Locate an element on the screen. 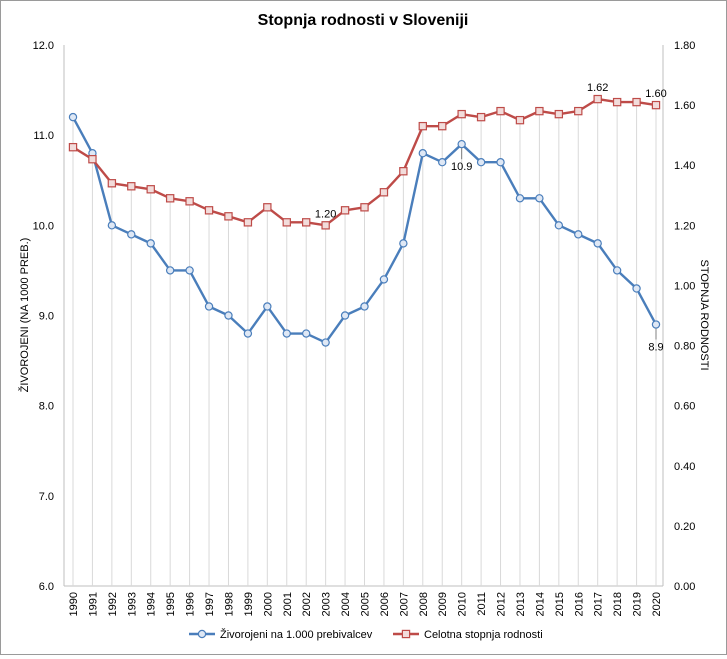 This screenshot has height=659, width=727. x-tick-label: 2015 is located at coordinates (560, 604).